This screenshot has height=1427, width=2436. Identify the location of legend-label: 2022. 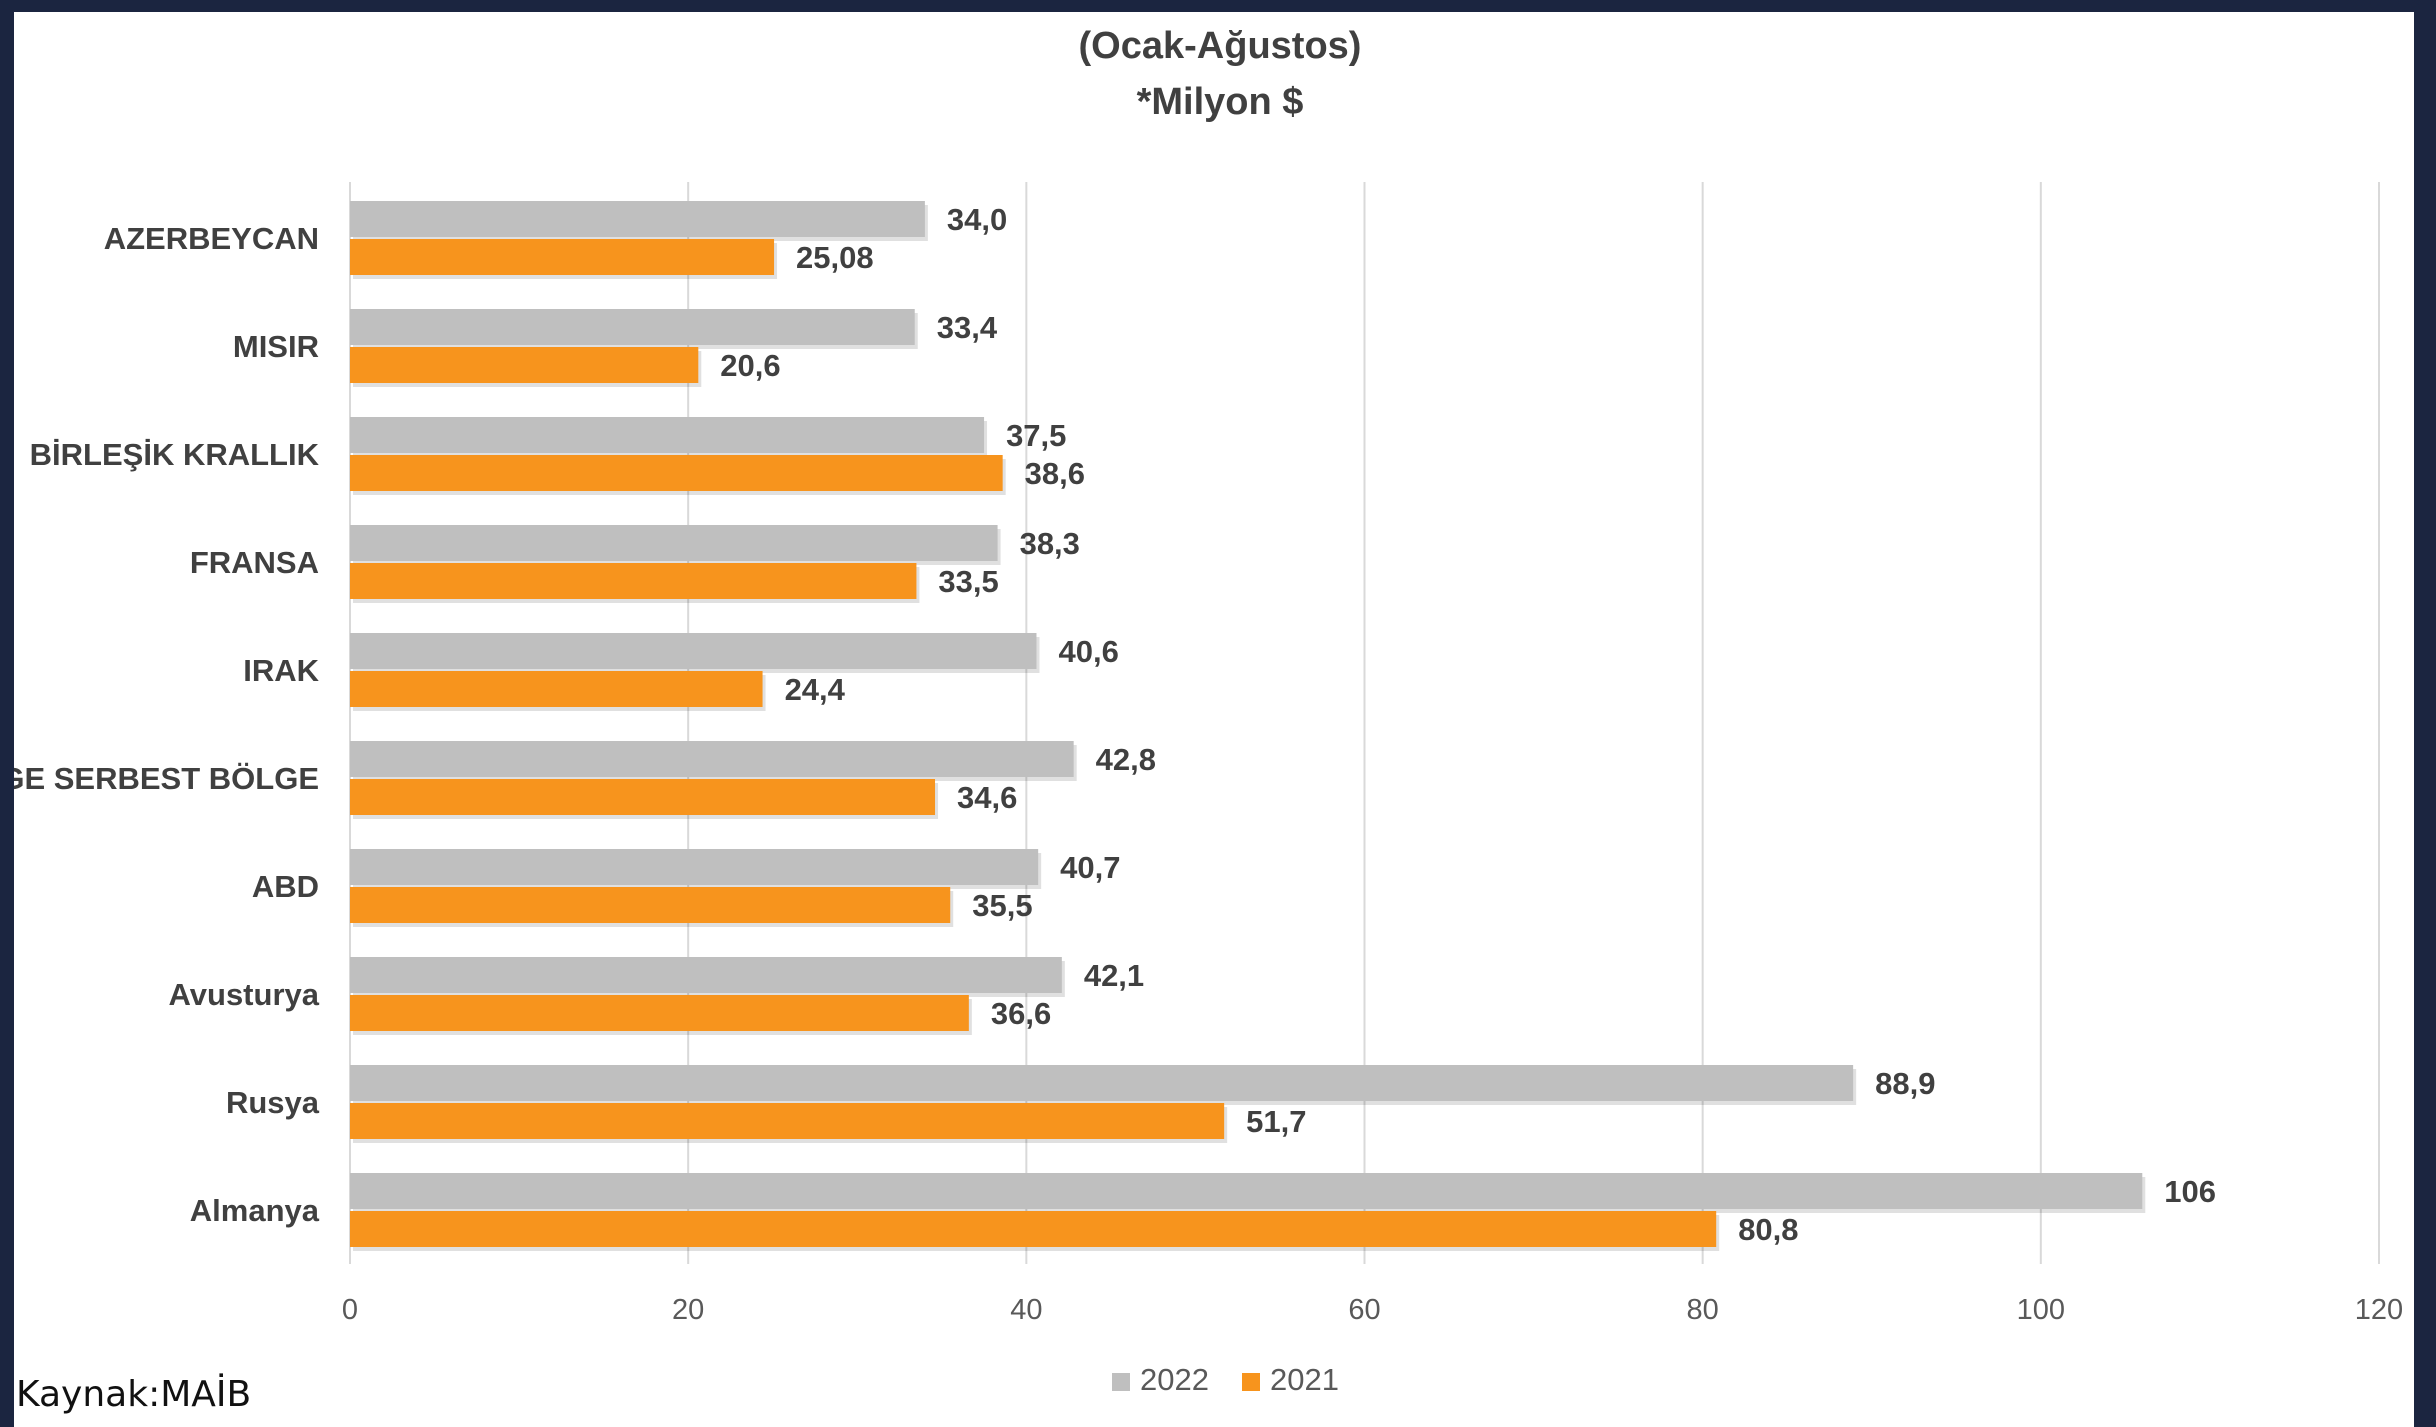
(1174, 1379).